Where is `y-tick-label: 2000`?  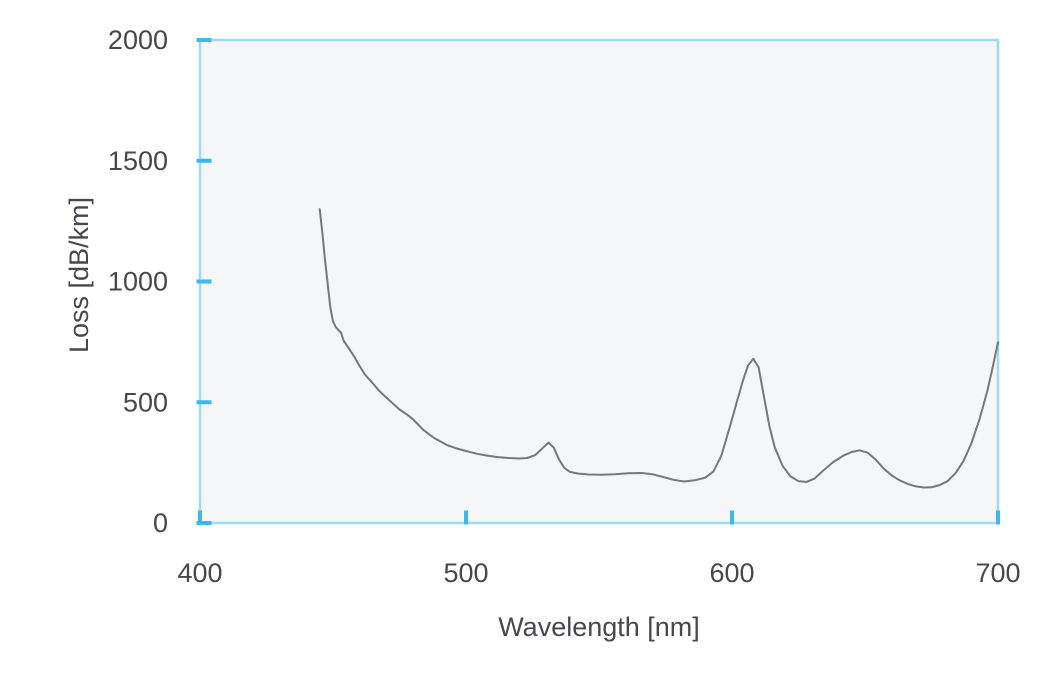 y-tick-label: 2000 is located at coordinates (138, 40).